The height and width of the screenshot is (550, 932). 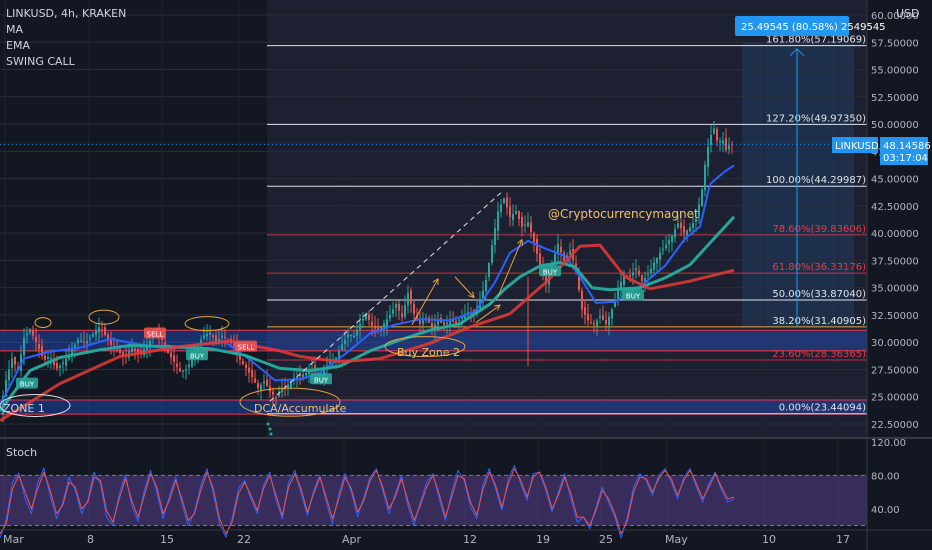 I want to click on zone-1-label: ZONE 1, so click(x=24, y=408).